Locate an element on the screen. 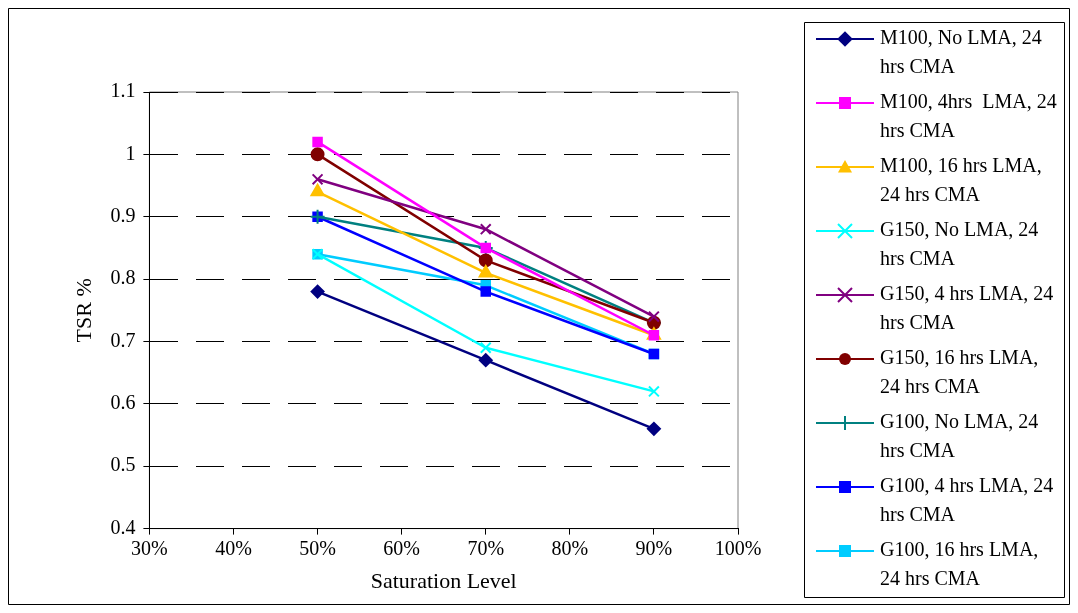 The image size is (1078, 613). legend-label: G100, No LMA, 24 hrs CMA is located at coordinates (959, 436).